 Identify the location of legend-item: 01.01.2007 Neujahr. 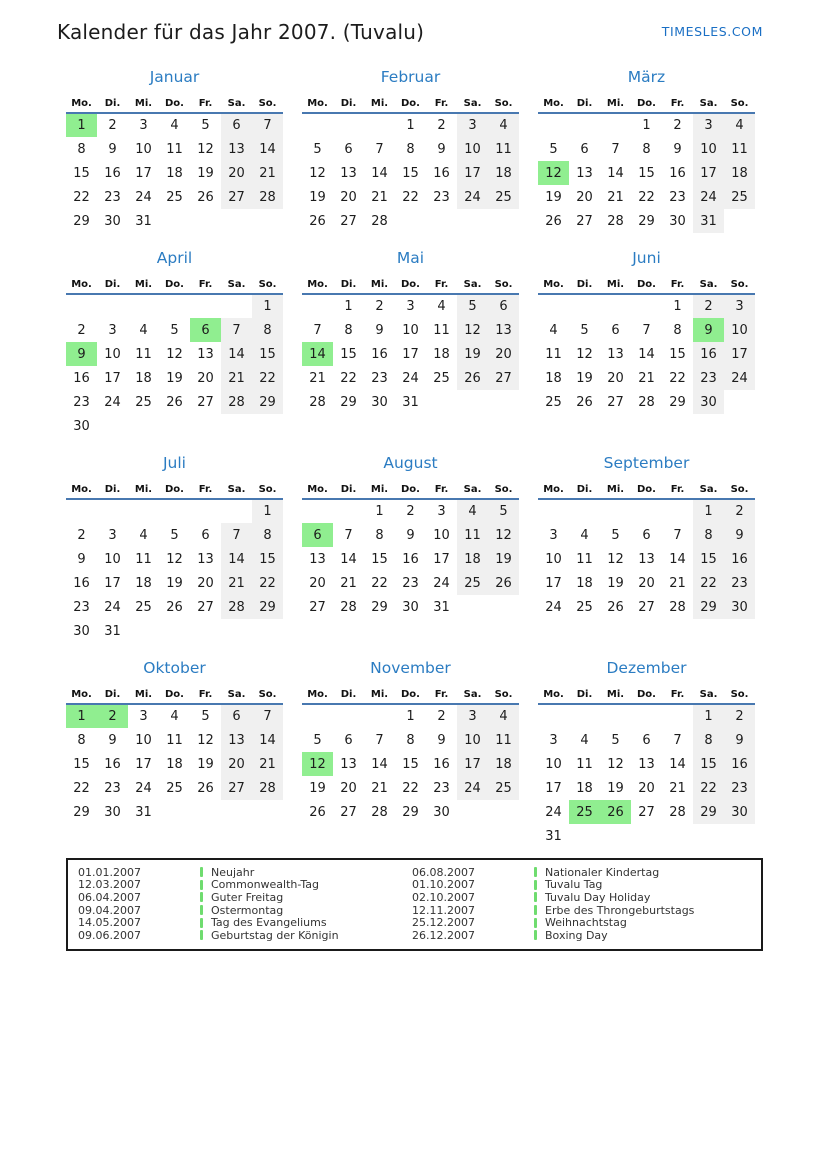
(239, 872).